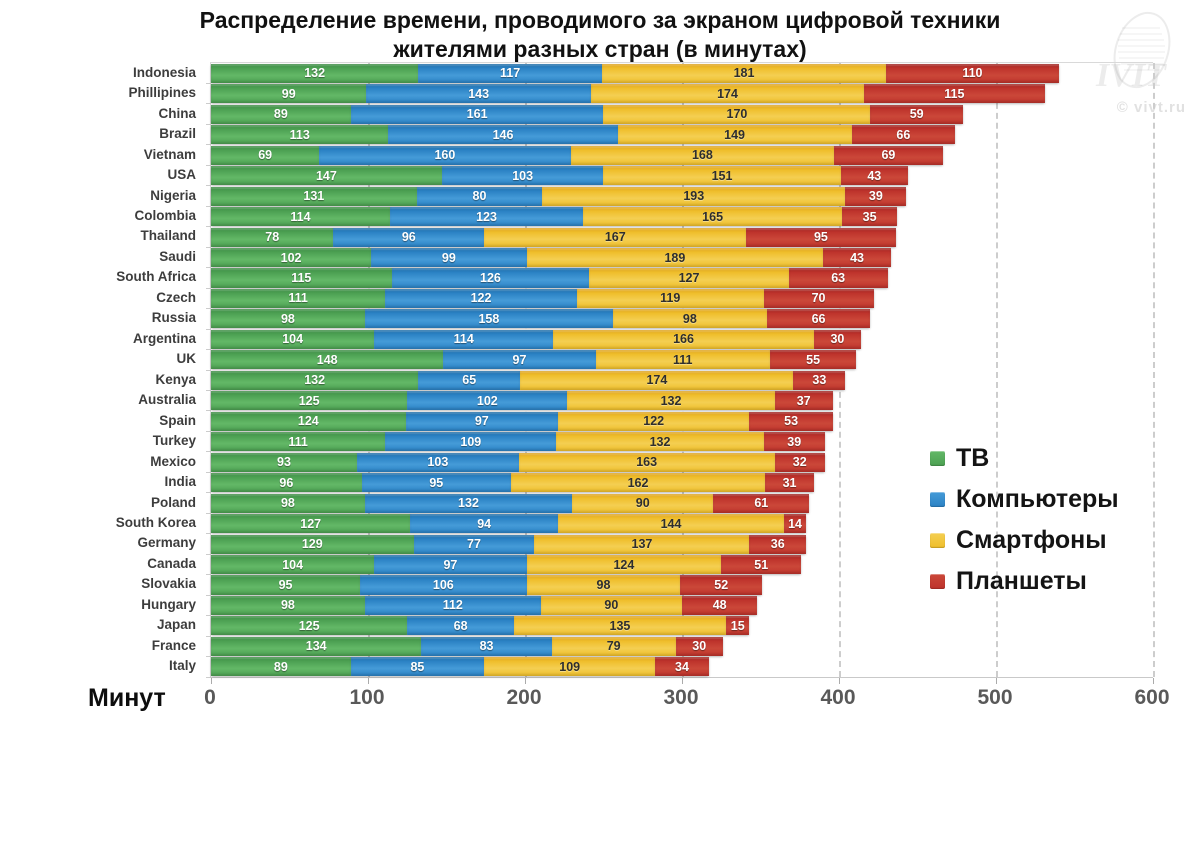 This screenshot has width=1200, height=842. Describe the element at coordinates (761, 503) in the screenshot. I see `bar-segment-Планшеты: 61` at that location.